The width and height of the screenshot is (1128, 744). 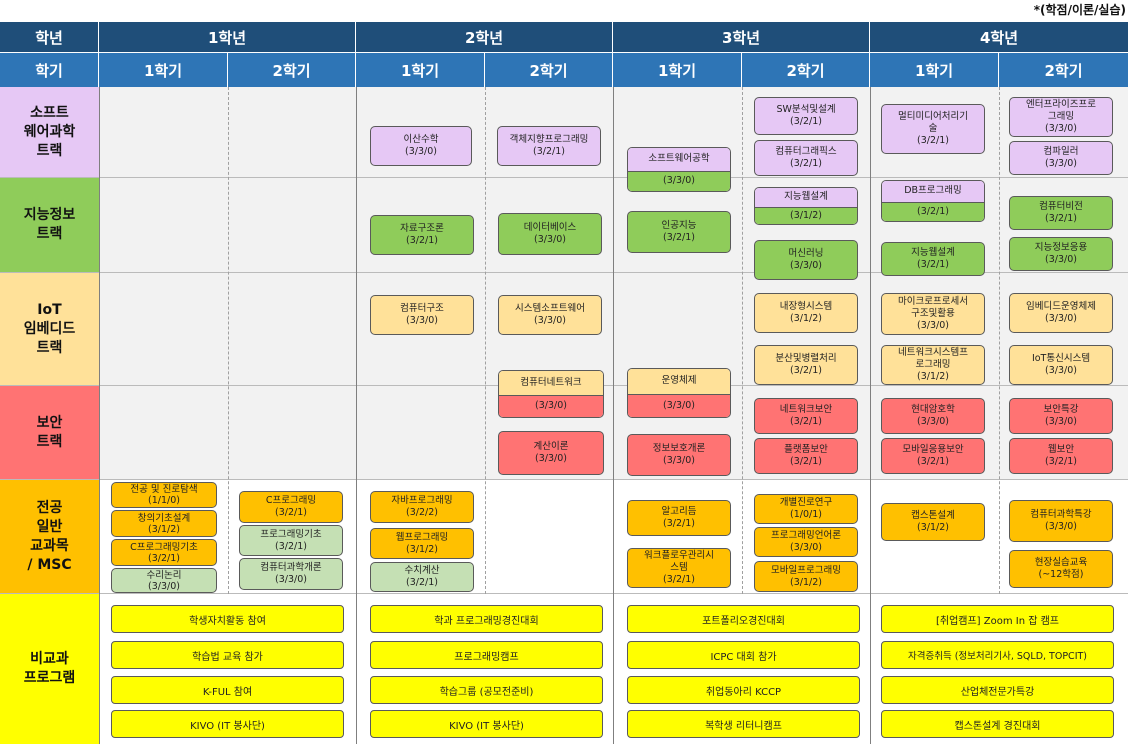 I want to click on course-name: 창의기초설계, so click(x=164, y=518).